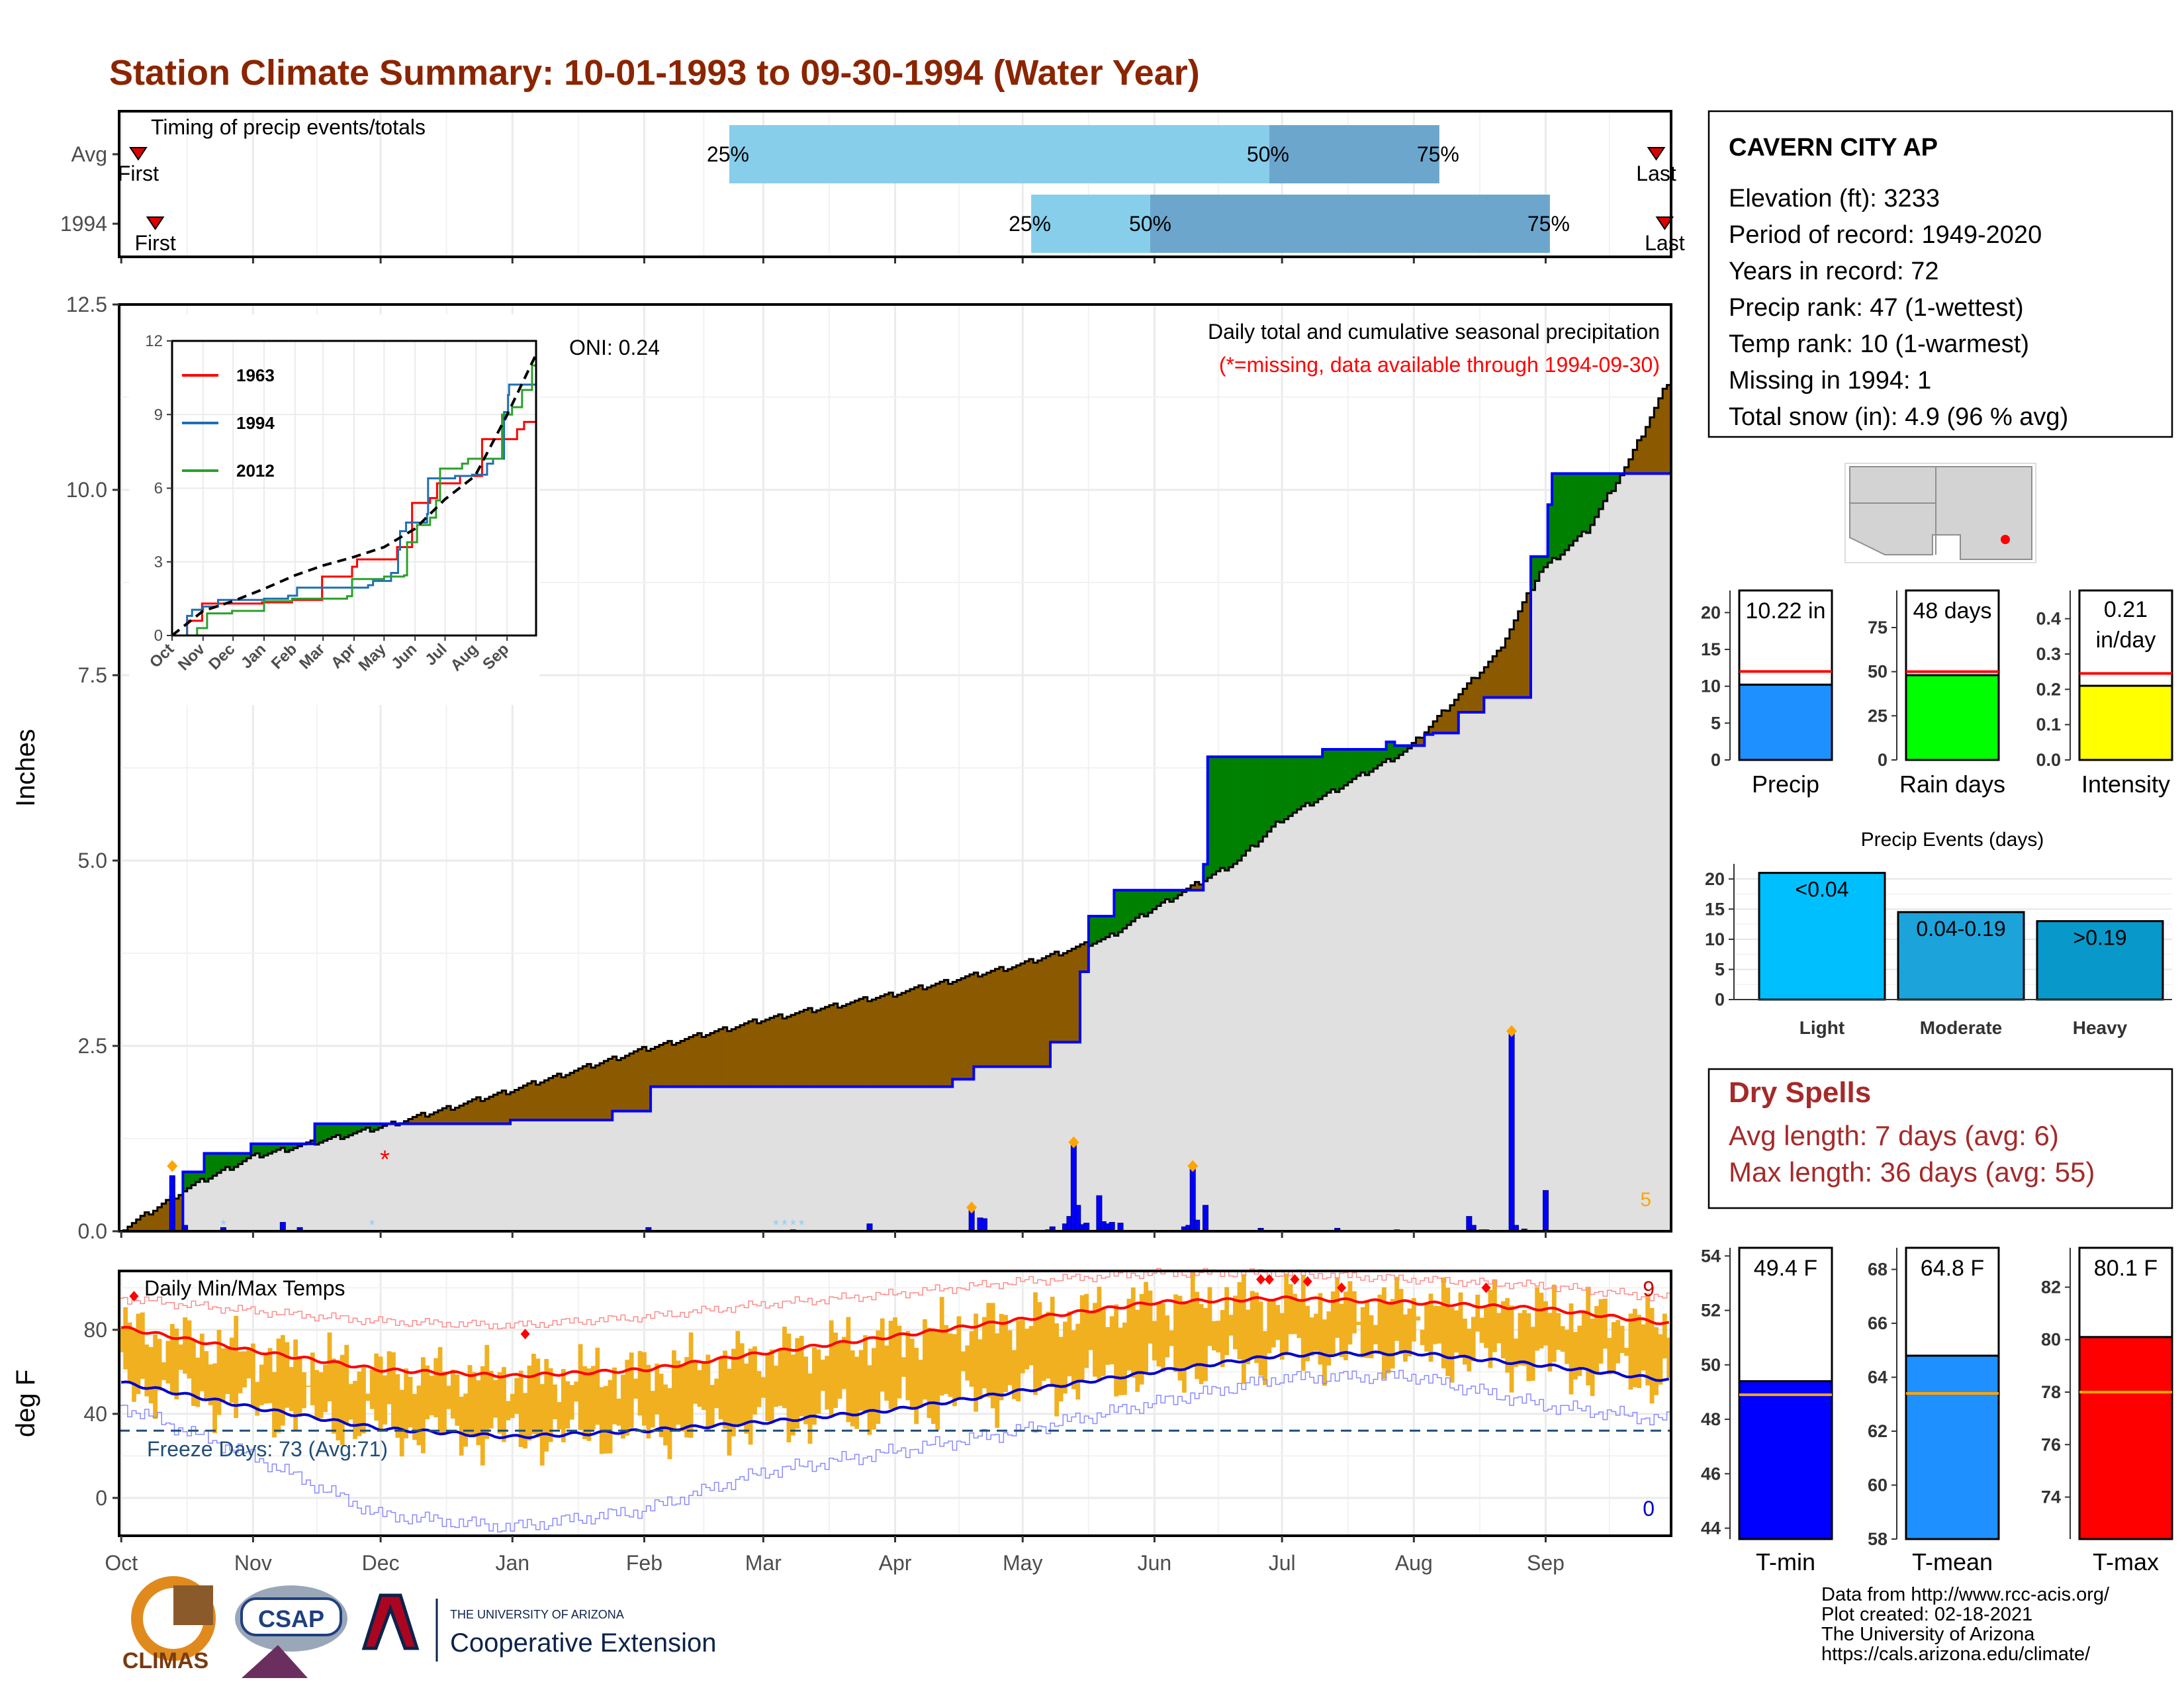  What do you see at coordinates (1786, 611) in the screenshot?
I see `summary-value-label: 10.22 in` at bounding box center [1786, 611].